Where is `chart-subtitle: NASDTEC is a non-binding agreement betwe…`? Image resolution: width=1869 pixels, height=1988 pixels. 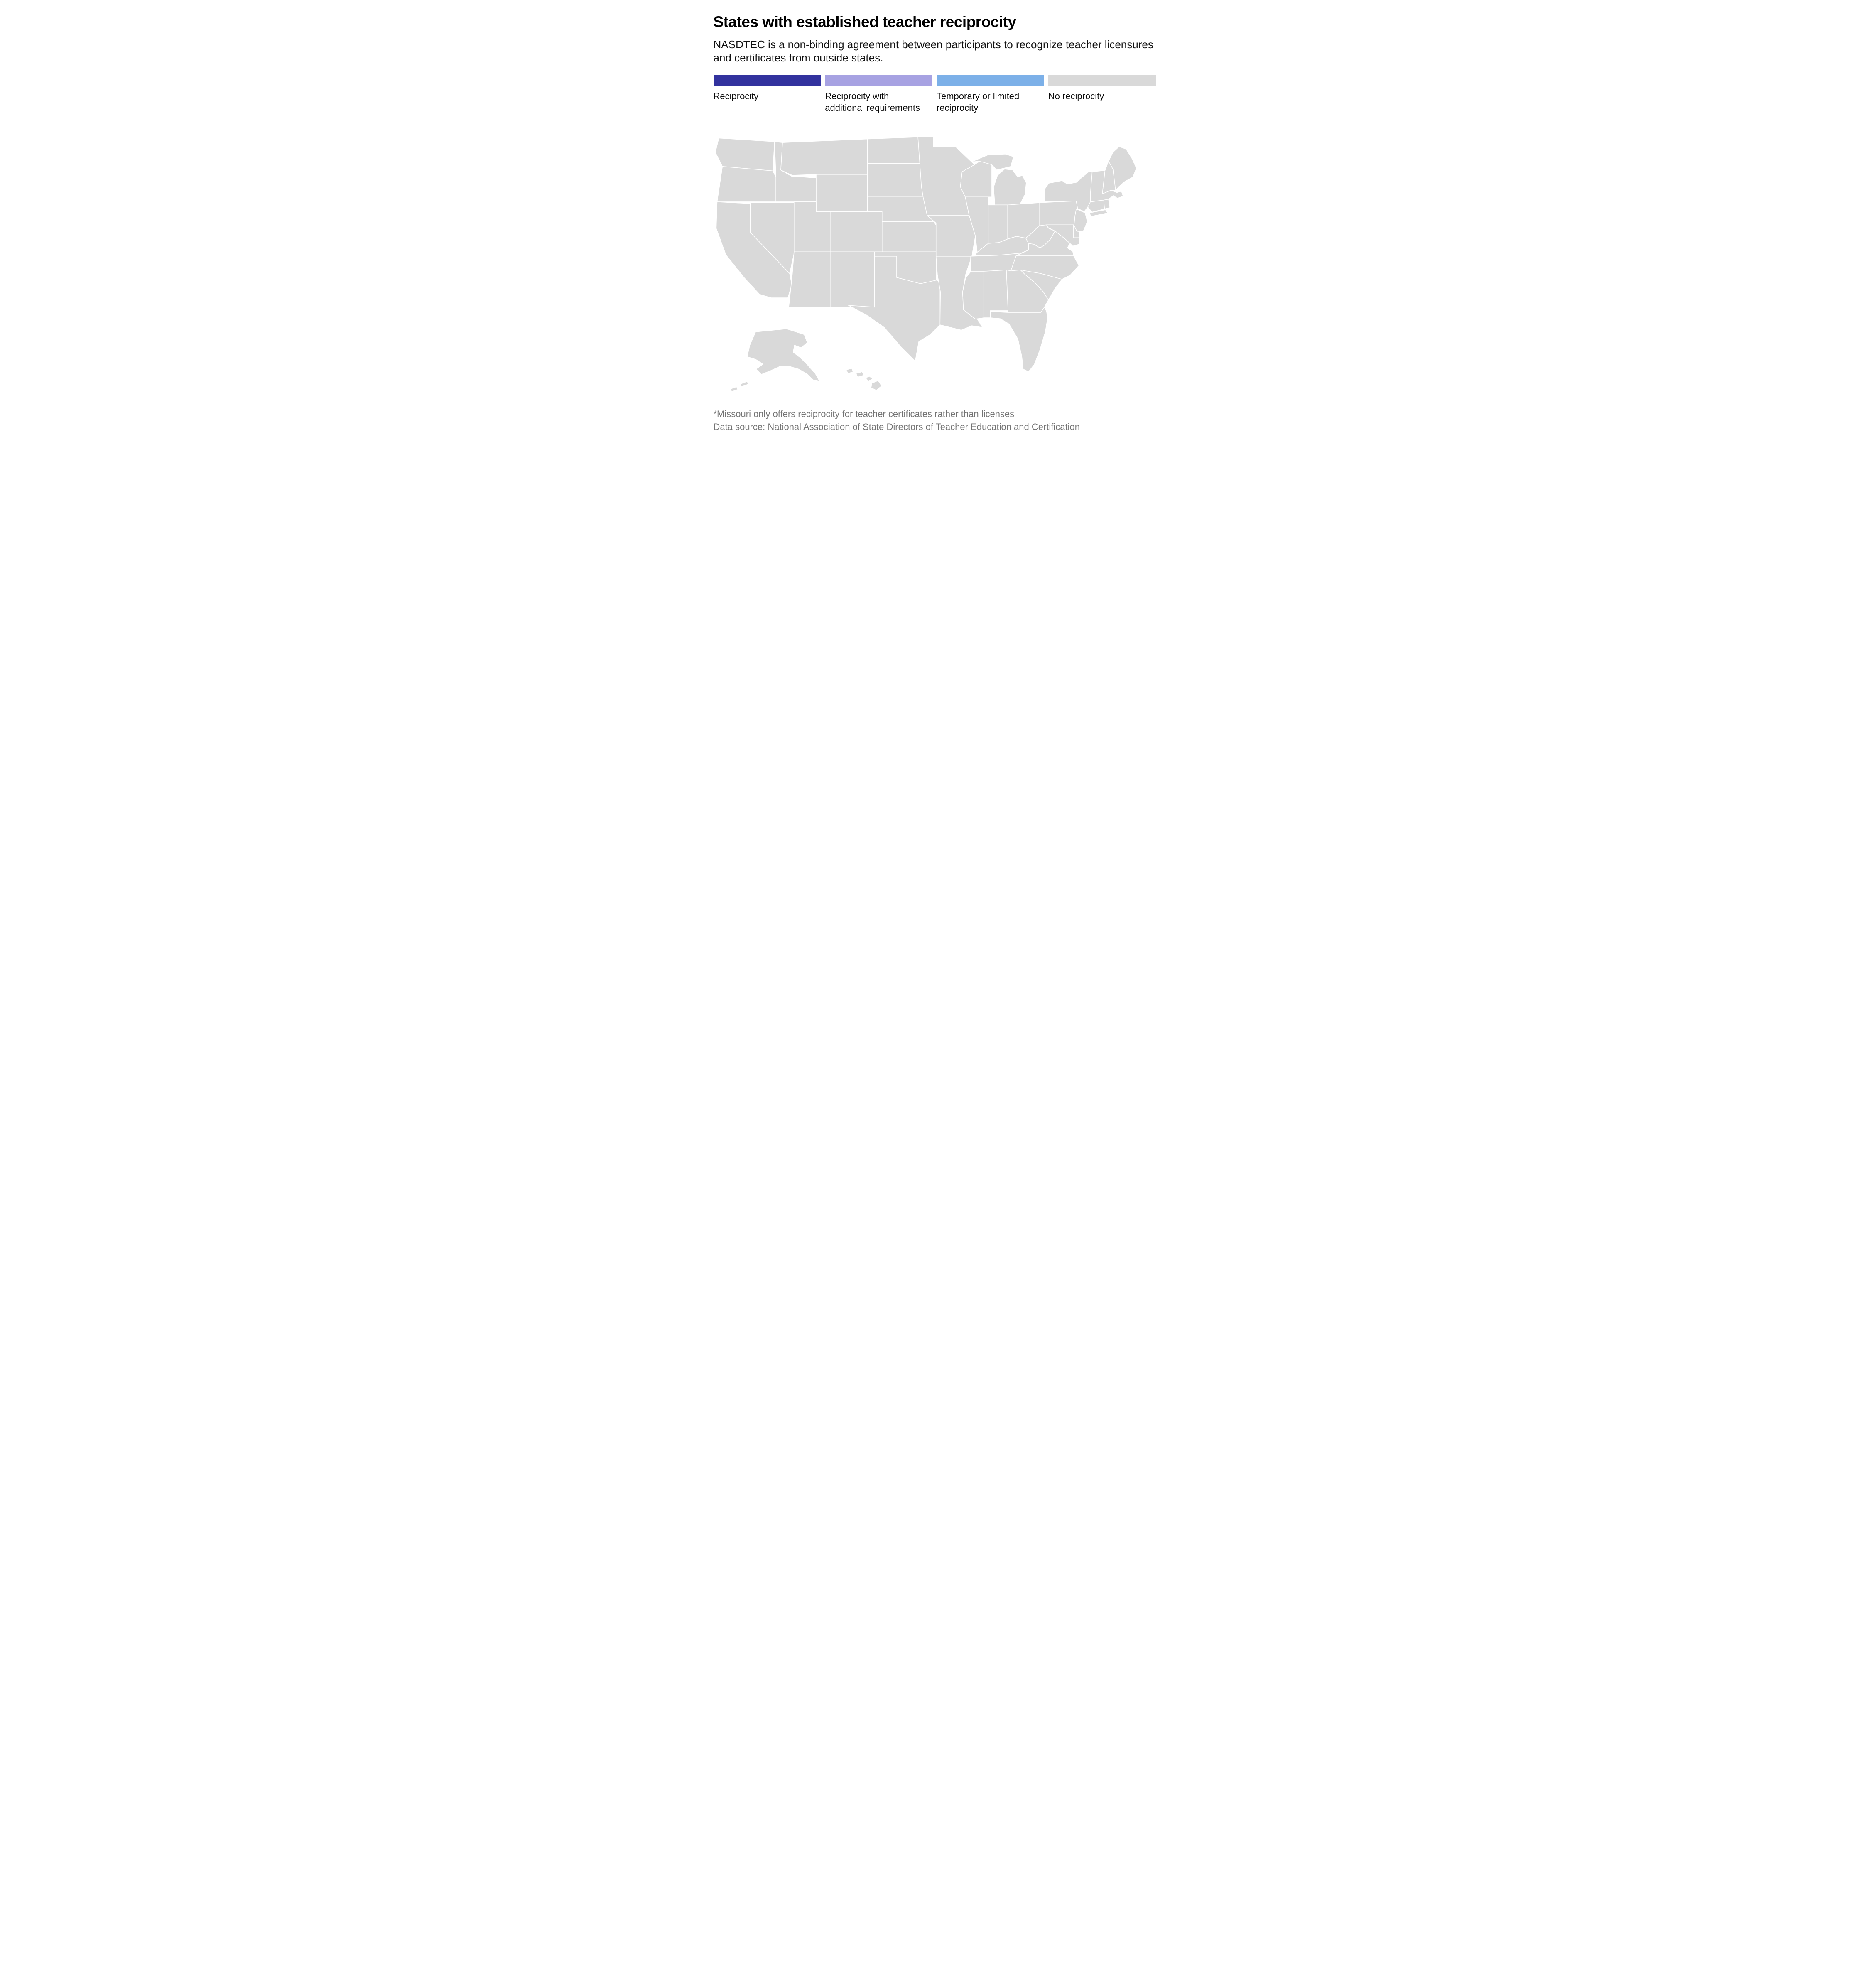
chart-subtitle: NASDTEC is a non-binding agreement betwe… is located at coordinates (933, 51).